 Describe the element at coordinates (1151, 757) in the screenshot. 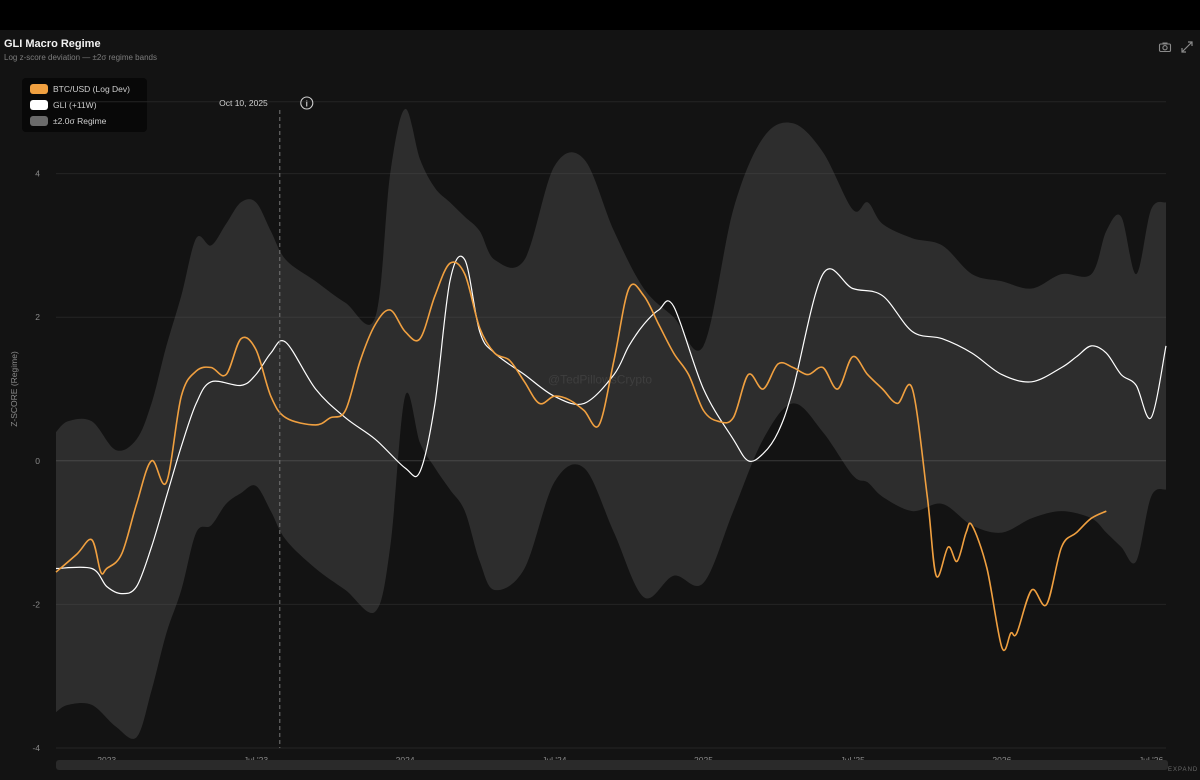

I see `x-tick-label: Jul '26` at that location.